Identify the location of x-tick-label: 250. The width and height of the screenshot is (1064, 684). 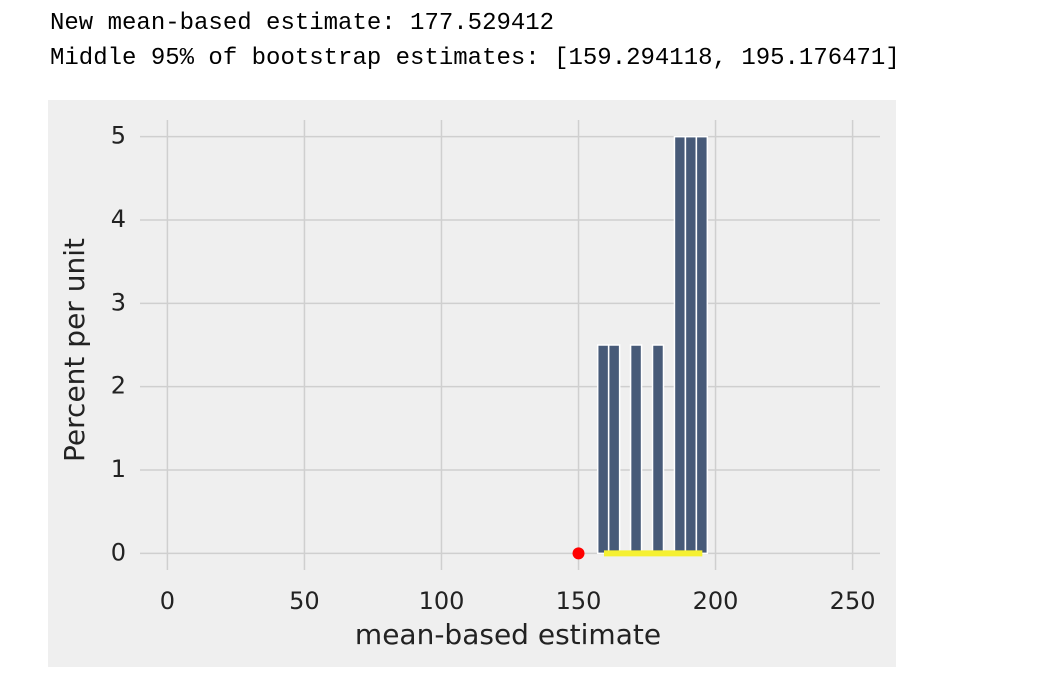
(853, 601).